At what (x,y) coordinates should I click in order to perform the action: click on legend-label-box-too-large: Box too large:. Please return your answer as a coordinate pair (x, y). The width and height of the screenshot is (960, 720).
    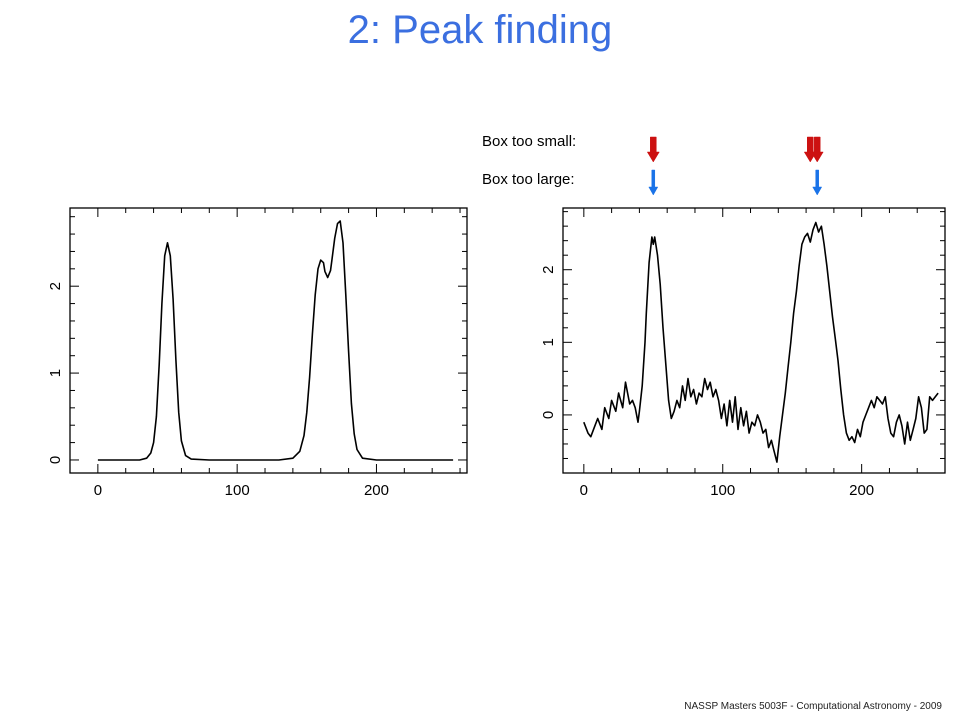
    Looking at the image, I should click on (528, 179).